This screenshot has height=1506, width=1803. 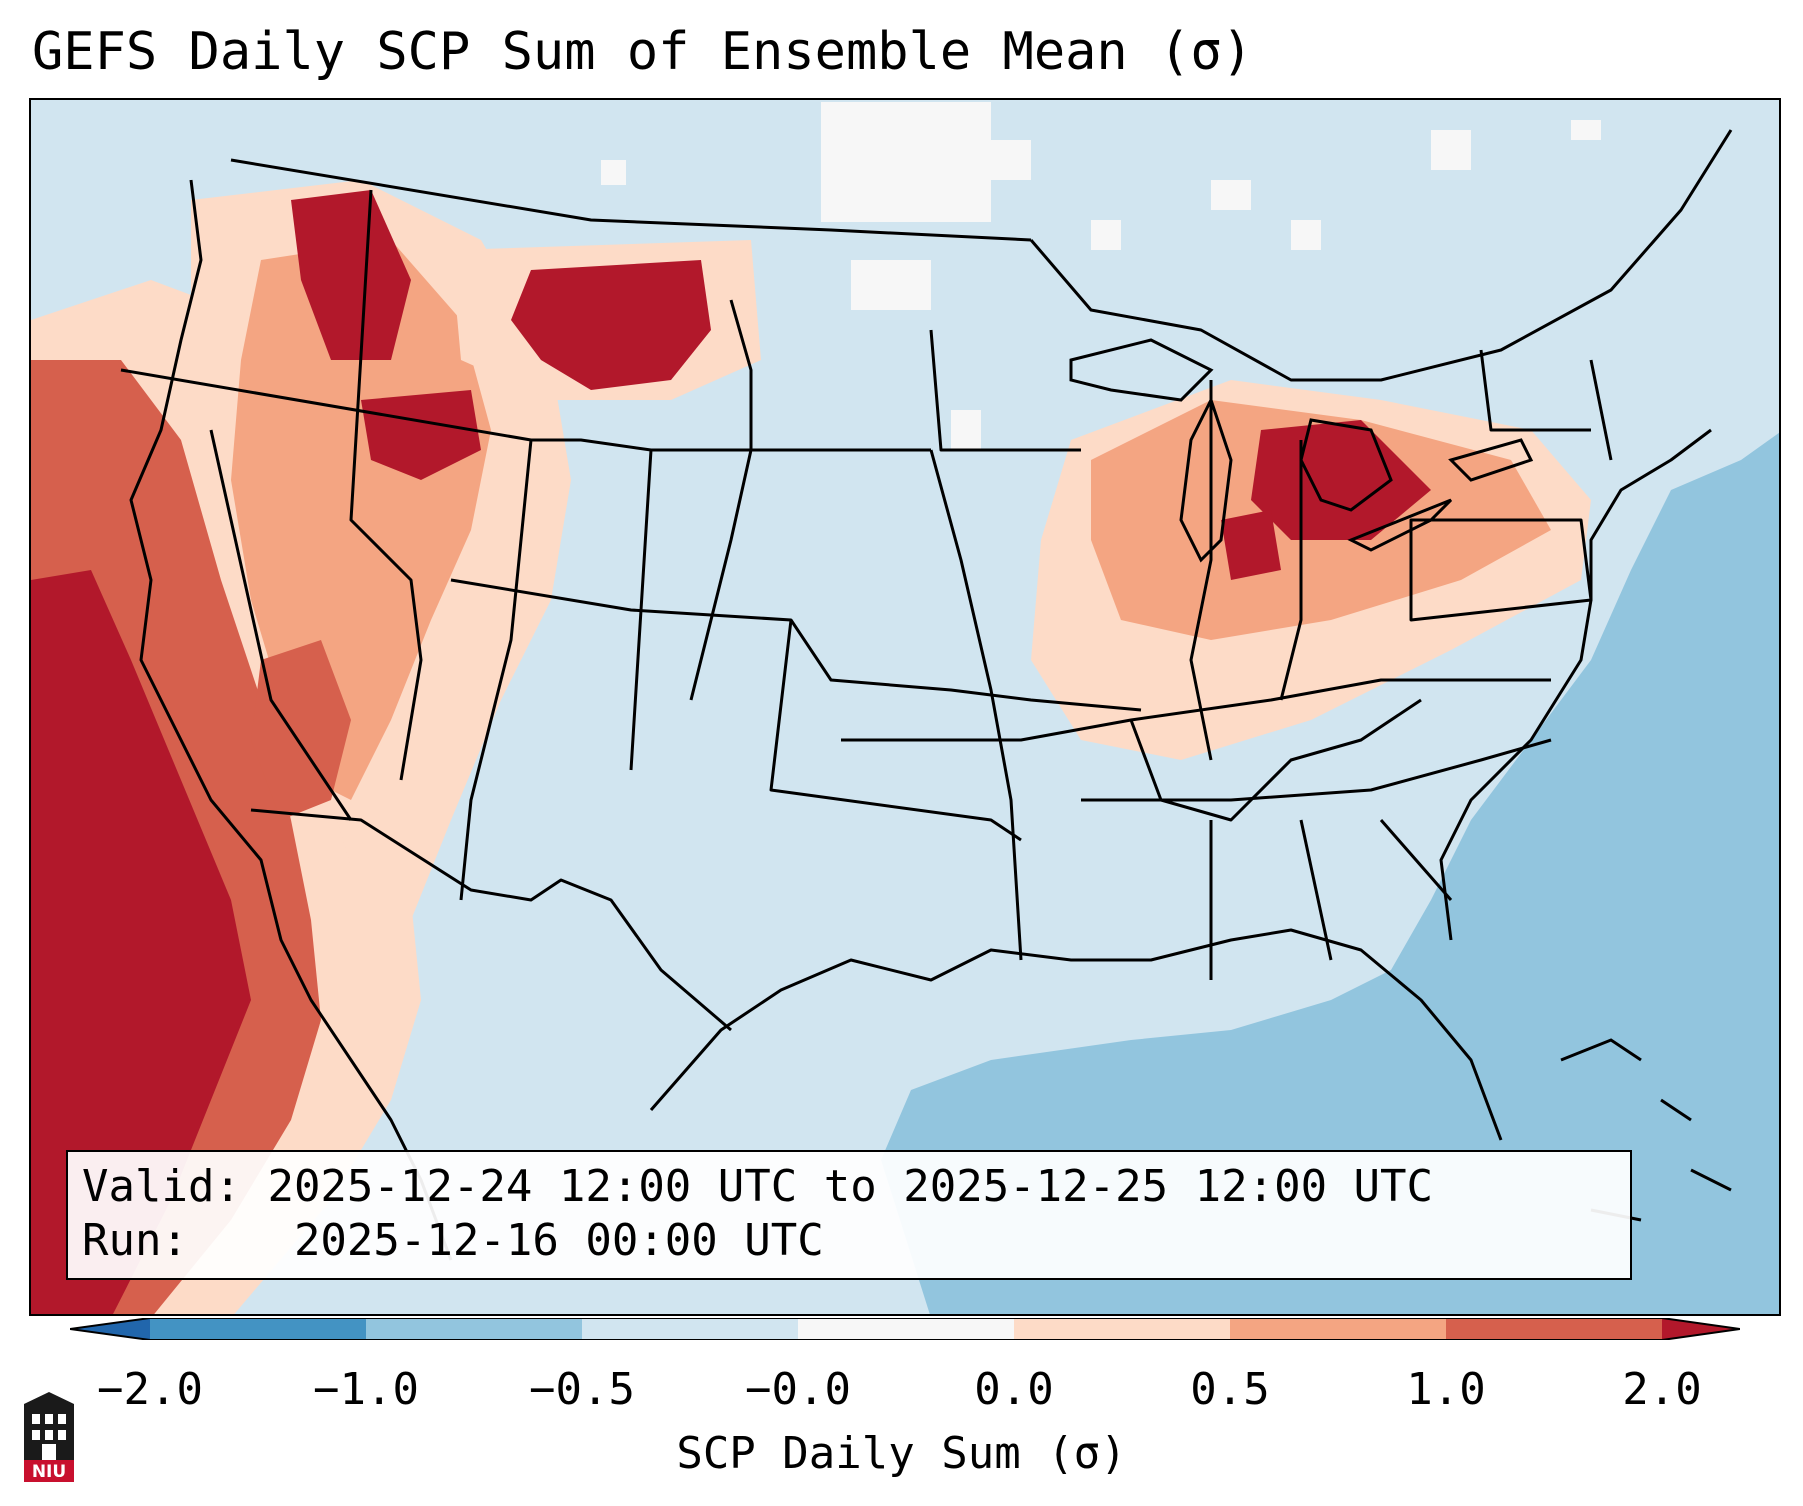 I want to click on atlantic-coast, so click(x=1575, y=684).